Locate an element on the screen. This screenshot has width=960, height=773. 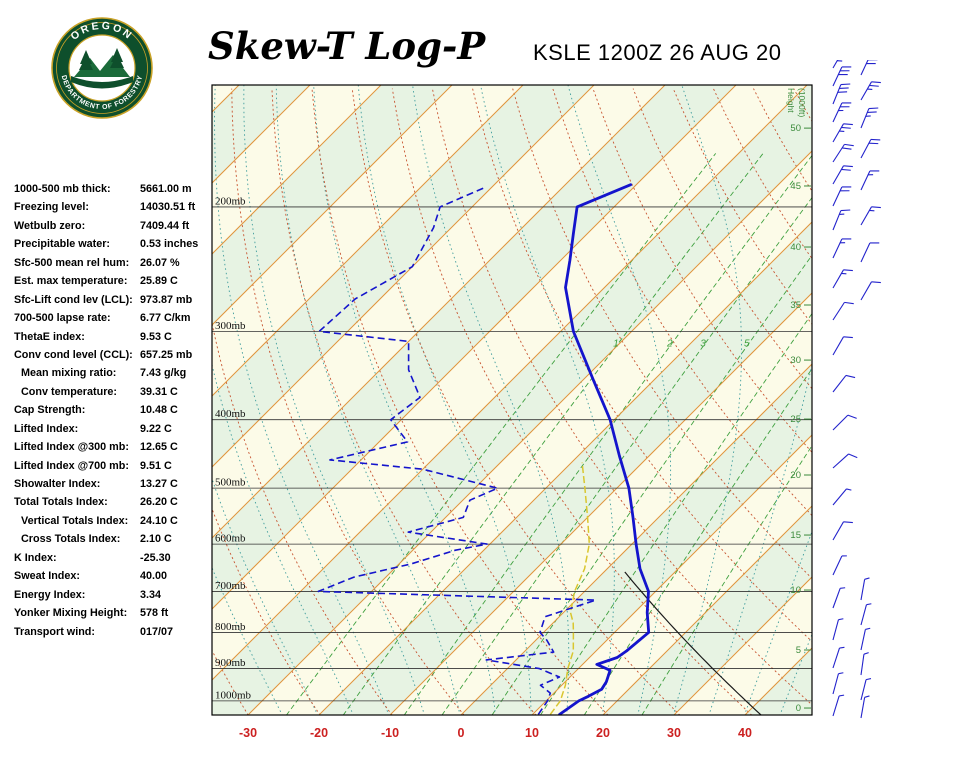
index-label: ThetaE index: is located at coordinates (49, 336).